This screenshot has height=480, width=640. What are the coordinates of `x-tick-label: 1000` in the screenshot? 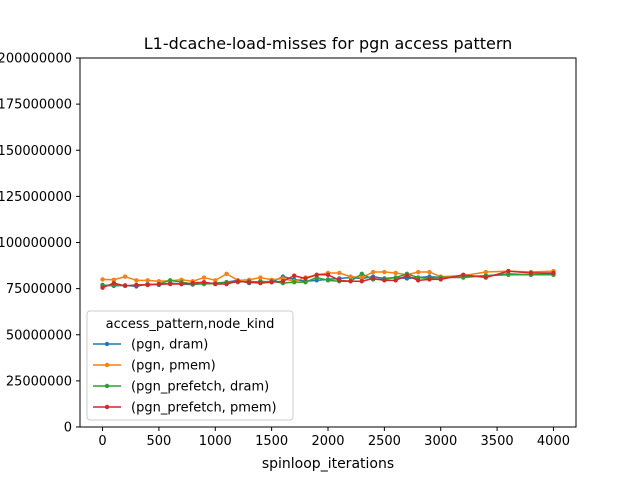 It's located at (215, 441).